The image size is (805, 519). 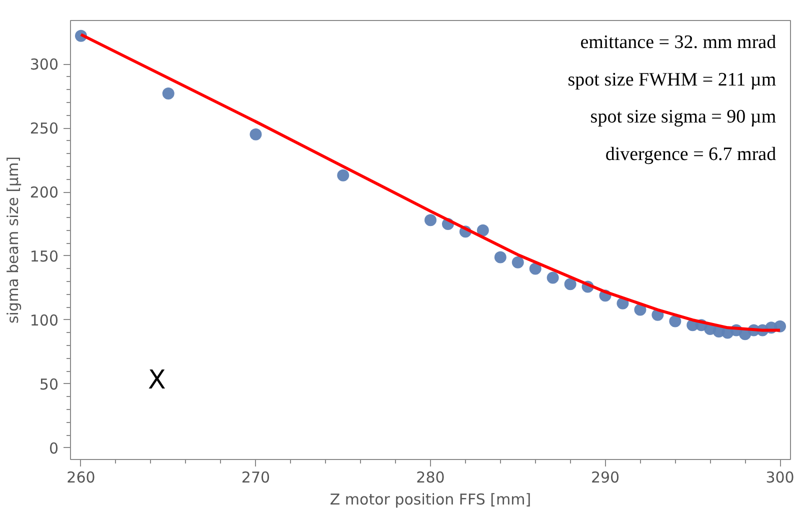 What do you see at coordinates (81, 477) in the screenshot?
I see `x-tick-label: 260` at bounding box center [81, 477].